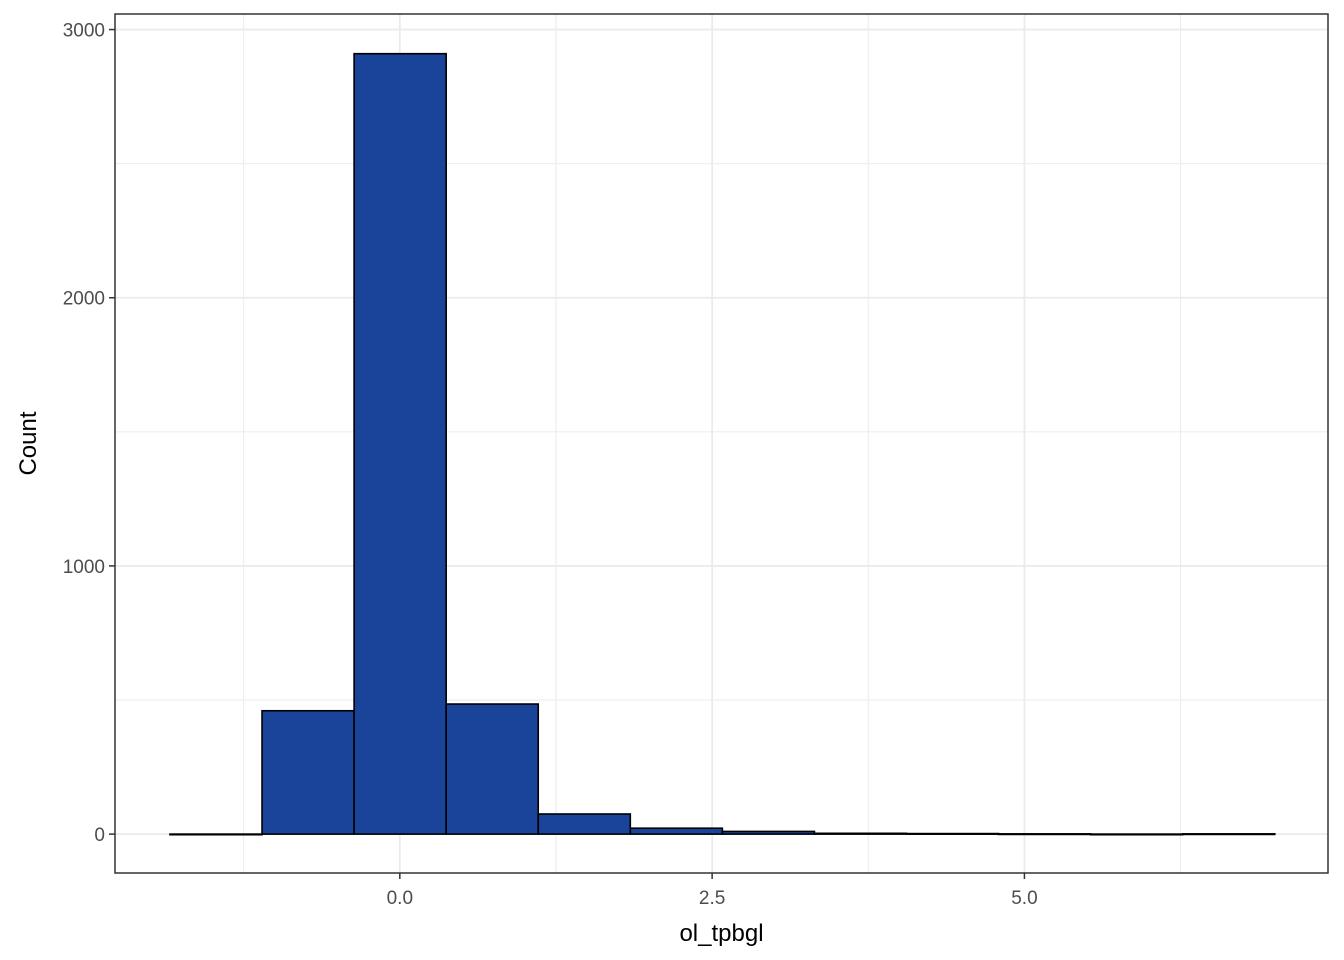 The height and width of the screenshot is (960, 1344). What do you see at coordinates (84, 299) in the screenshot?
I see `y-tick-label: 2000` at bounding box center [84, 299].